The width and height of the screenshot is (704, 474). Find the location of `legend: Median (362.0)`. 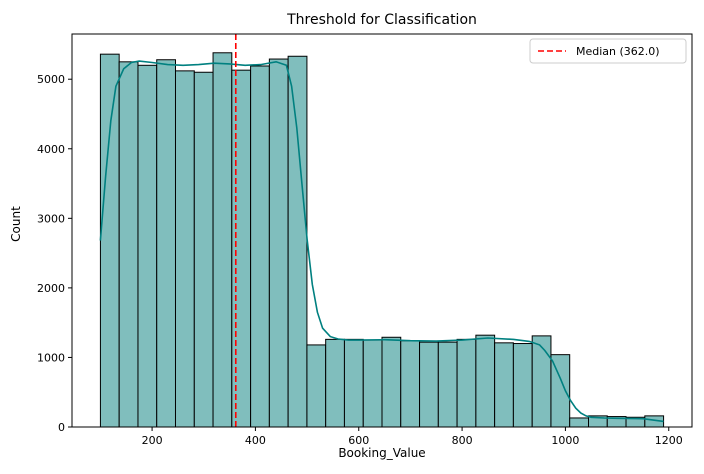

legend: Median (362.0) is located at coordinates (608, 51).